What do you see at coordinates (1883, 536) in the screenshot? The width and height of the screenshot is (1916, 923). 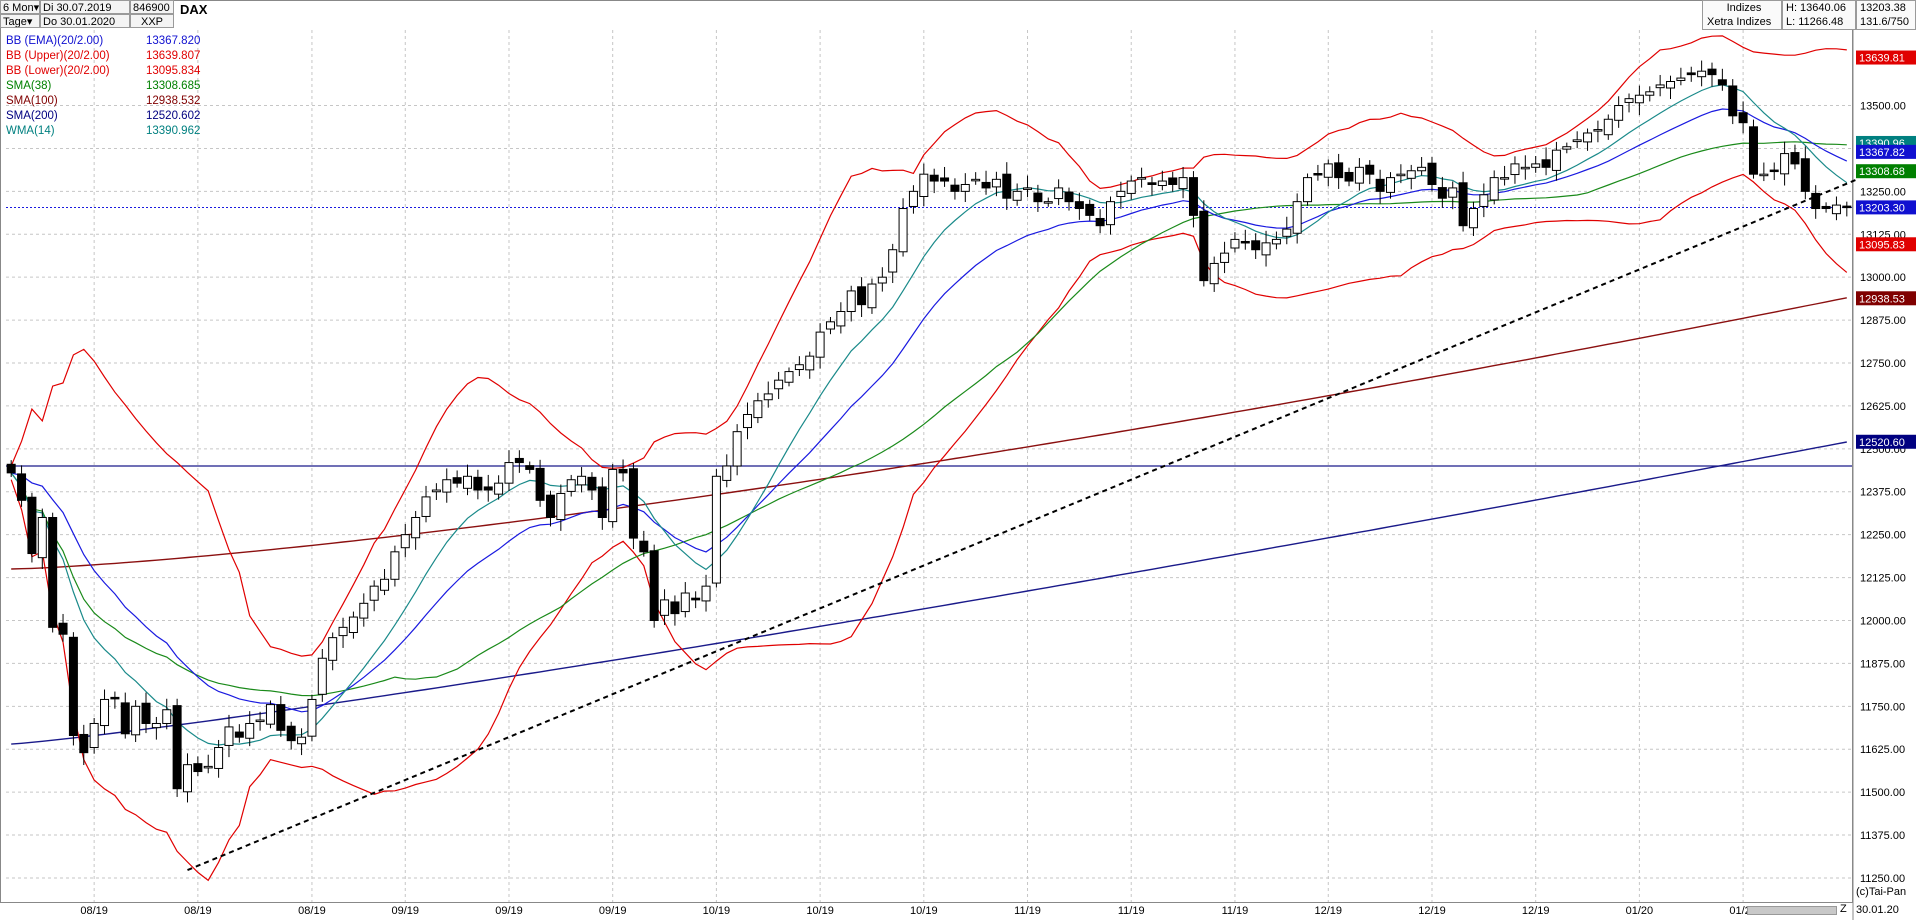 I see `y-tick-label: 12250.00` at bounding box center [1883, 536].